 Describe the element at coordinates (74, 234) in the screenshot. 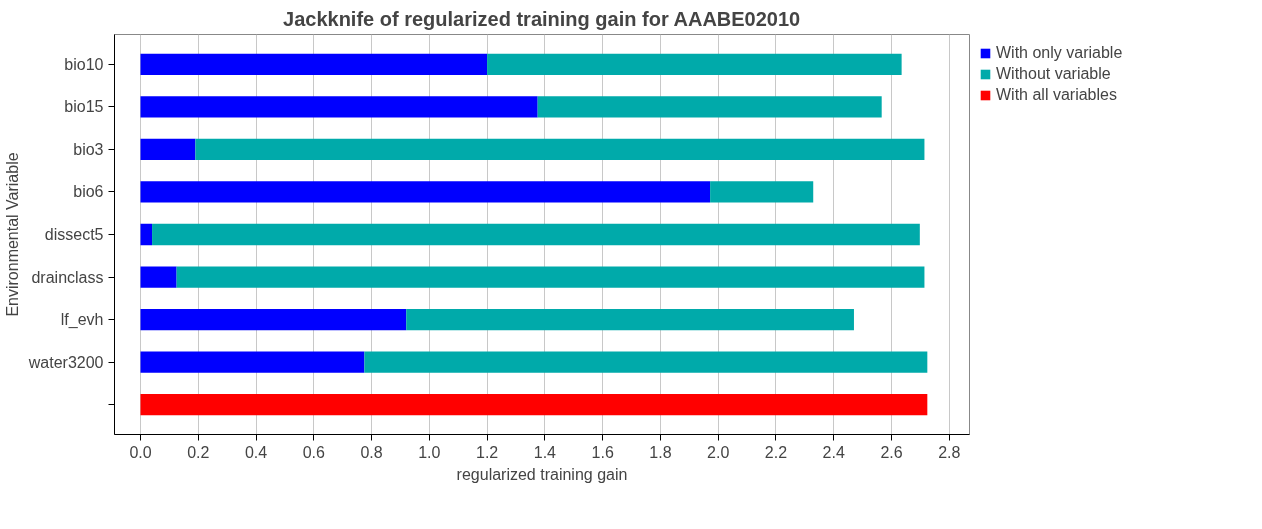

I see `y-tick-label: dissect5` at that location.